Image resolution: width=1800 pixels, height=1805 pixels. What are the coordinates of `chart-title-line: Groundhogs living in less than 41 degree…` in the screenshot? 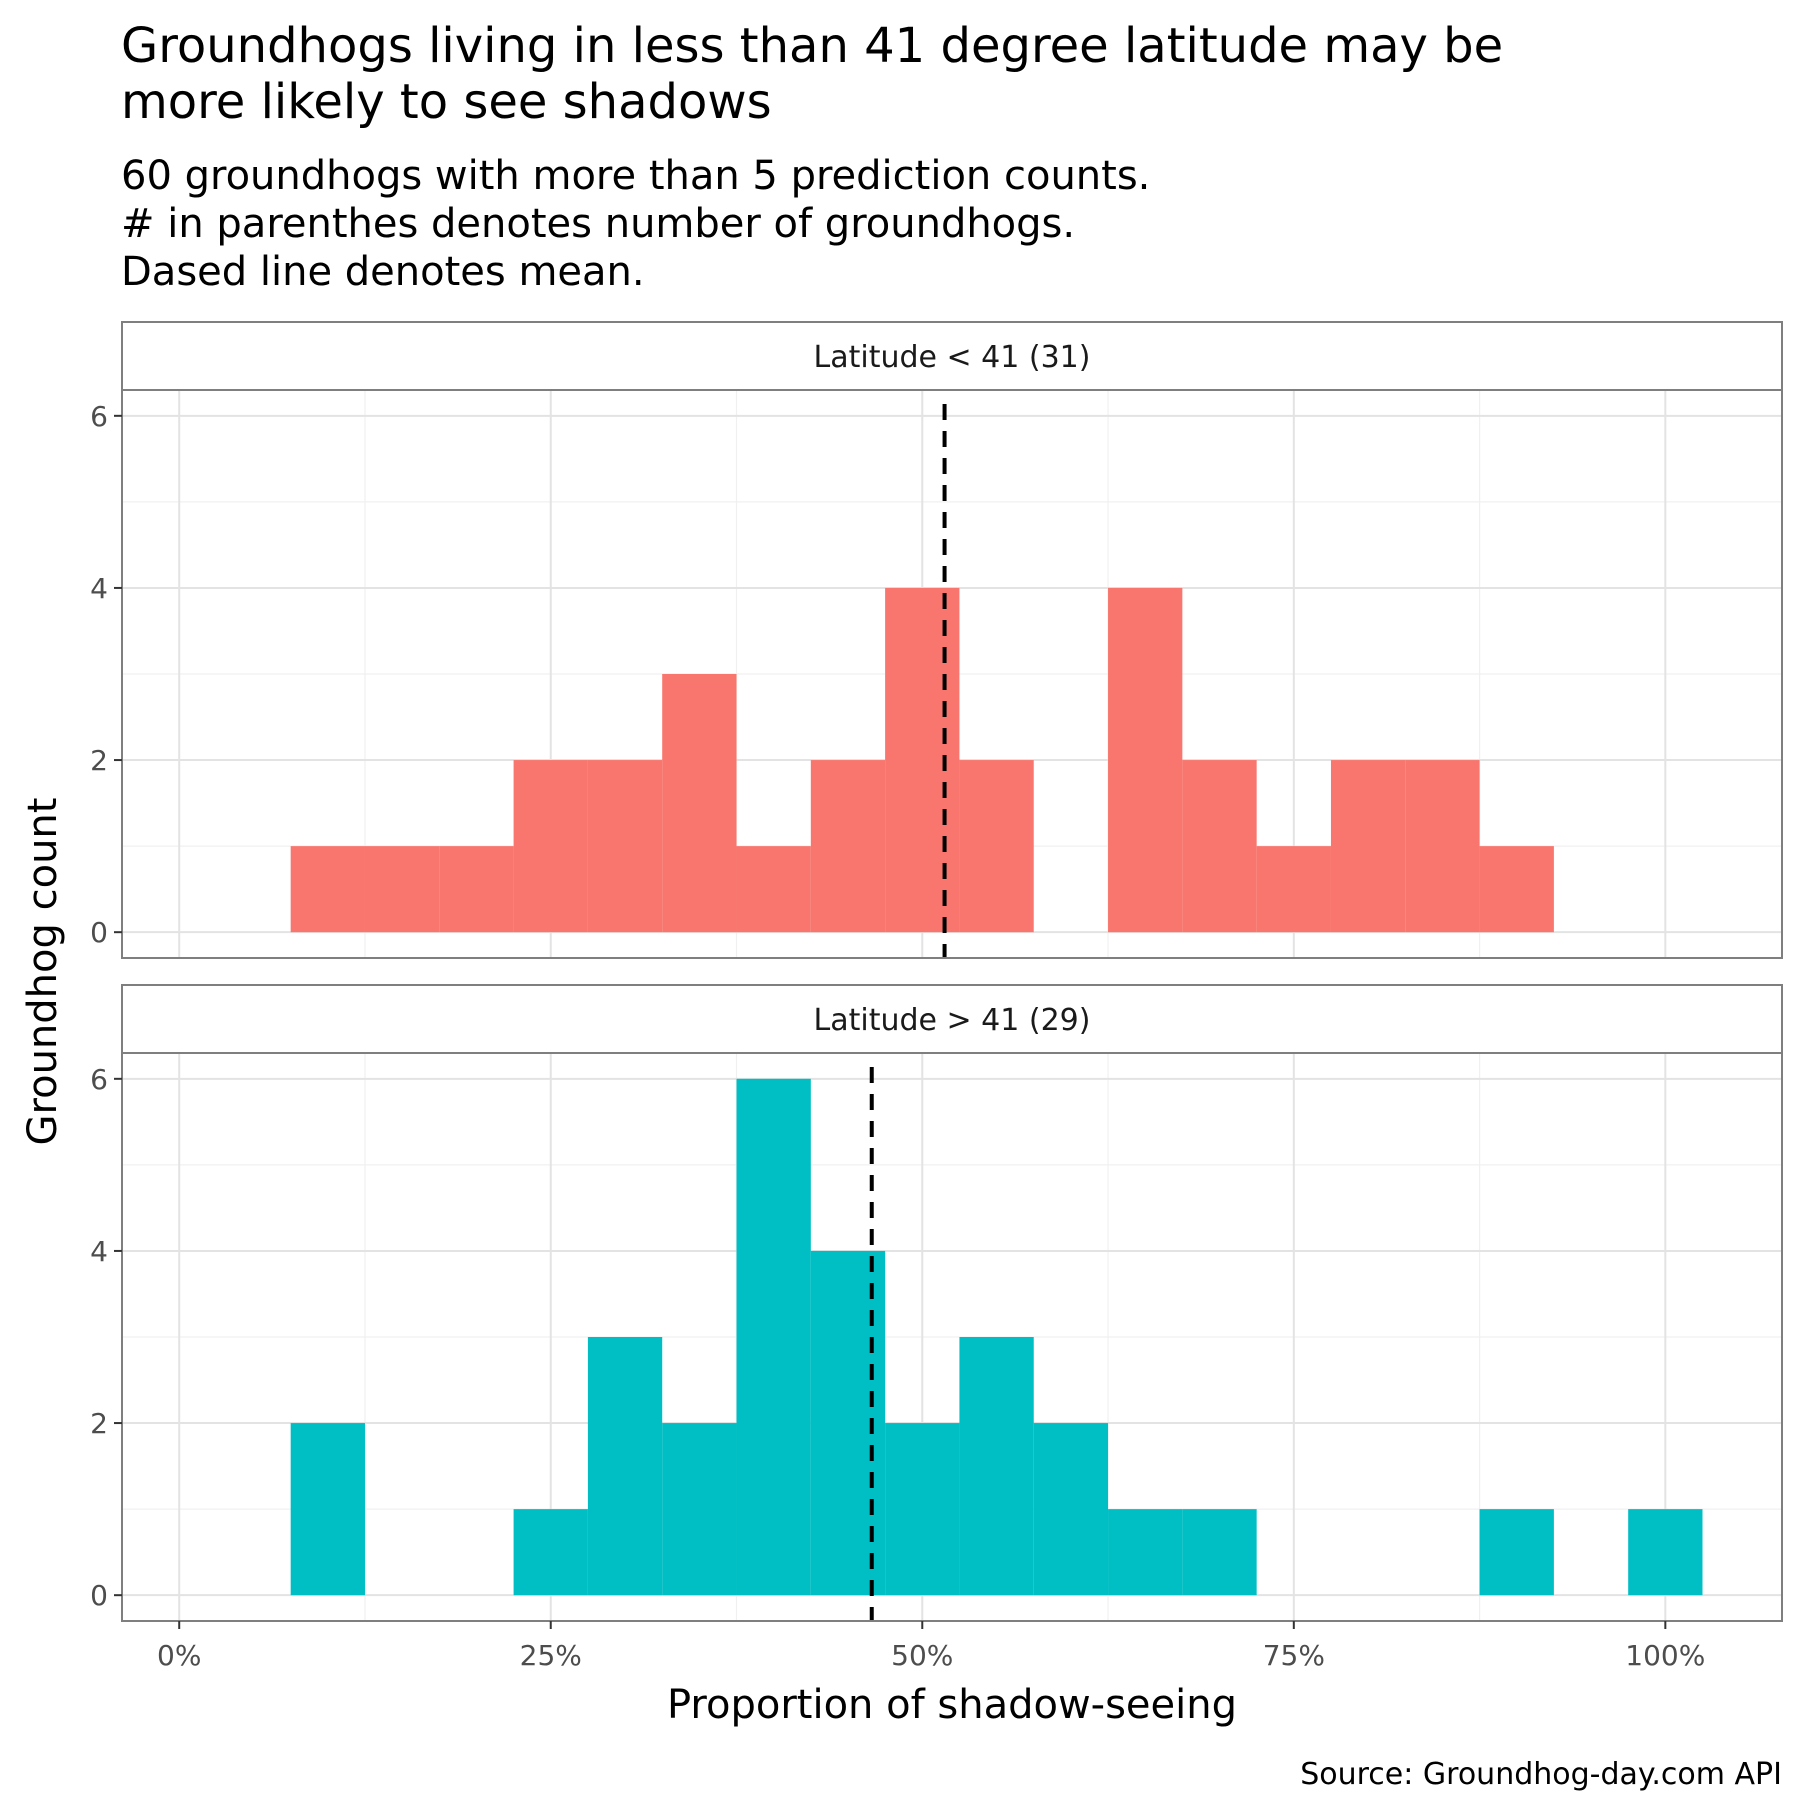 It's located at (812, 46).